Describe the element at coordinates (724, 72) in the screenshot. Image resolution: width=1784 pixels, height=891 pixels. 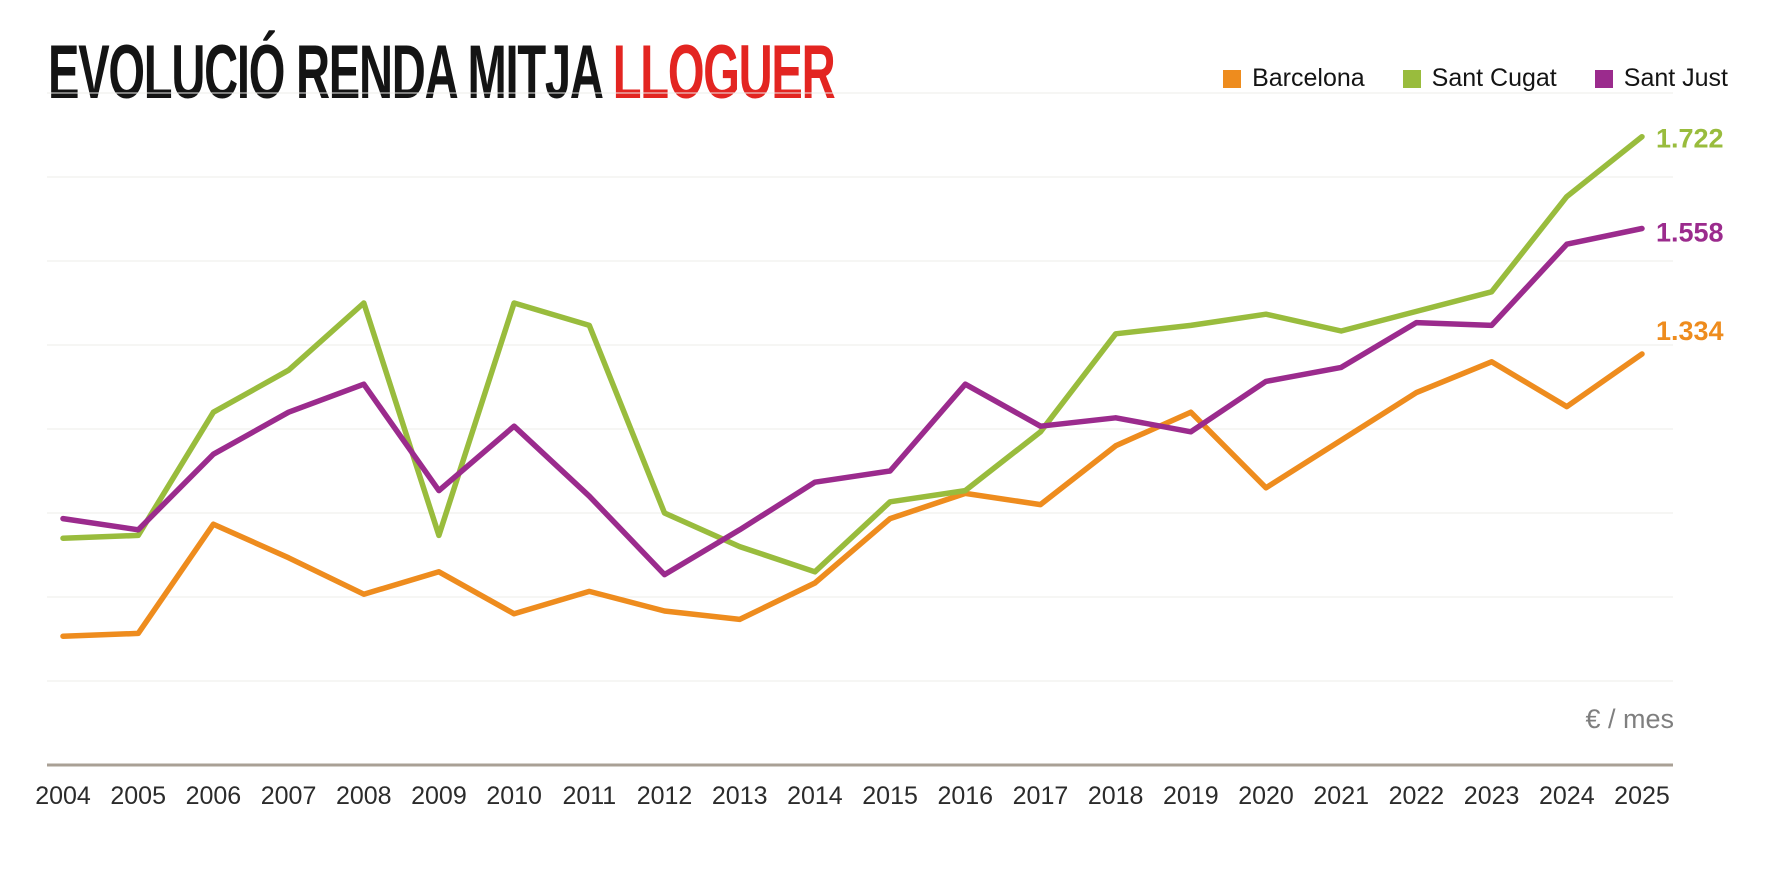
I see `page-title-highlight: LLOGUER` at that location.